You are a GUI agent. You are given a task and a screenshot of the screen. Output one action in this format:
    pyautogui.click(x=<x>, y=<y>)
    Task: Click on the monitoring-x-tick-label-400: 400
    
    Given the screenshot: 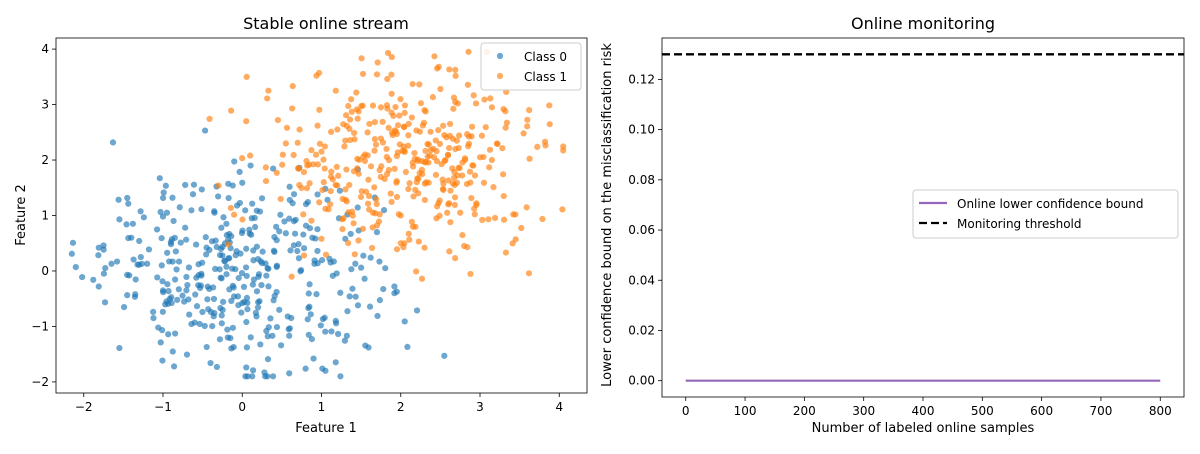 What is the action you would take?
    pyautogui.click(x=923, y=411)
    